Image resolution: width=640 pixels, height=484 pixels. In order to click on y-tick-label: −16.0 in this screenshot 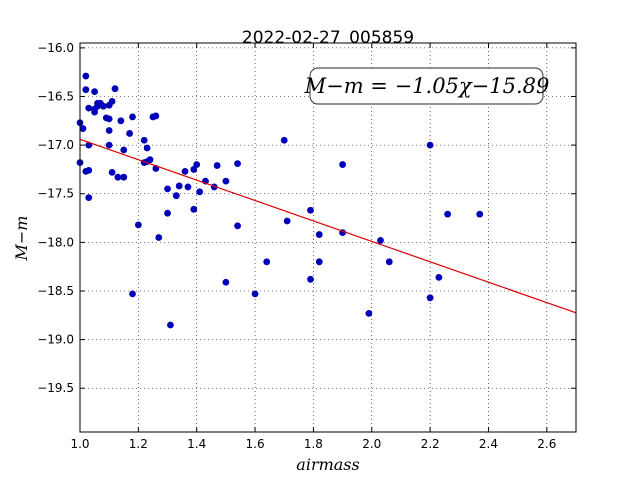, I will do `click(55, 48)`.